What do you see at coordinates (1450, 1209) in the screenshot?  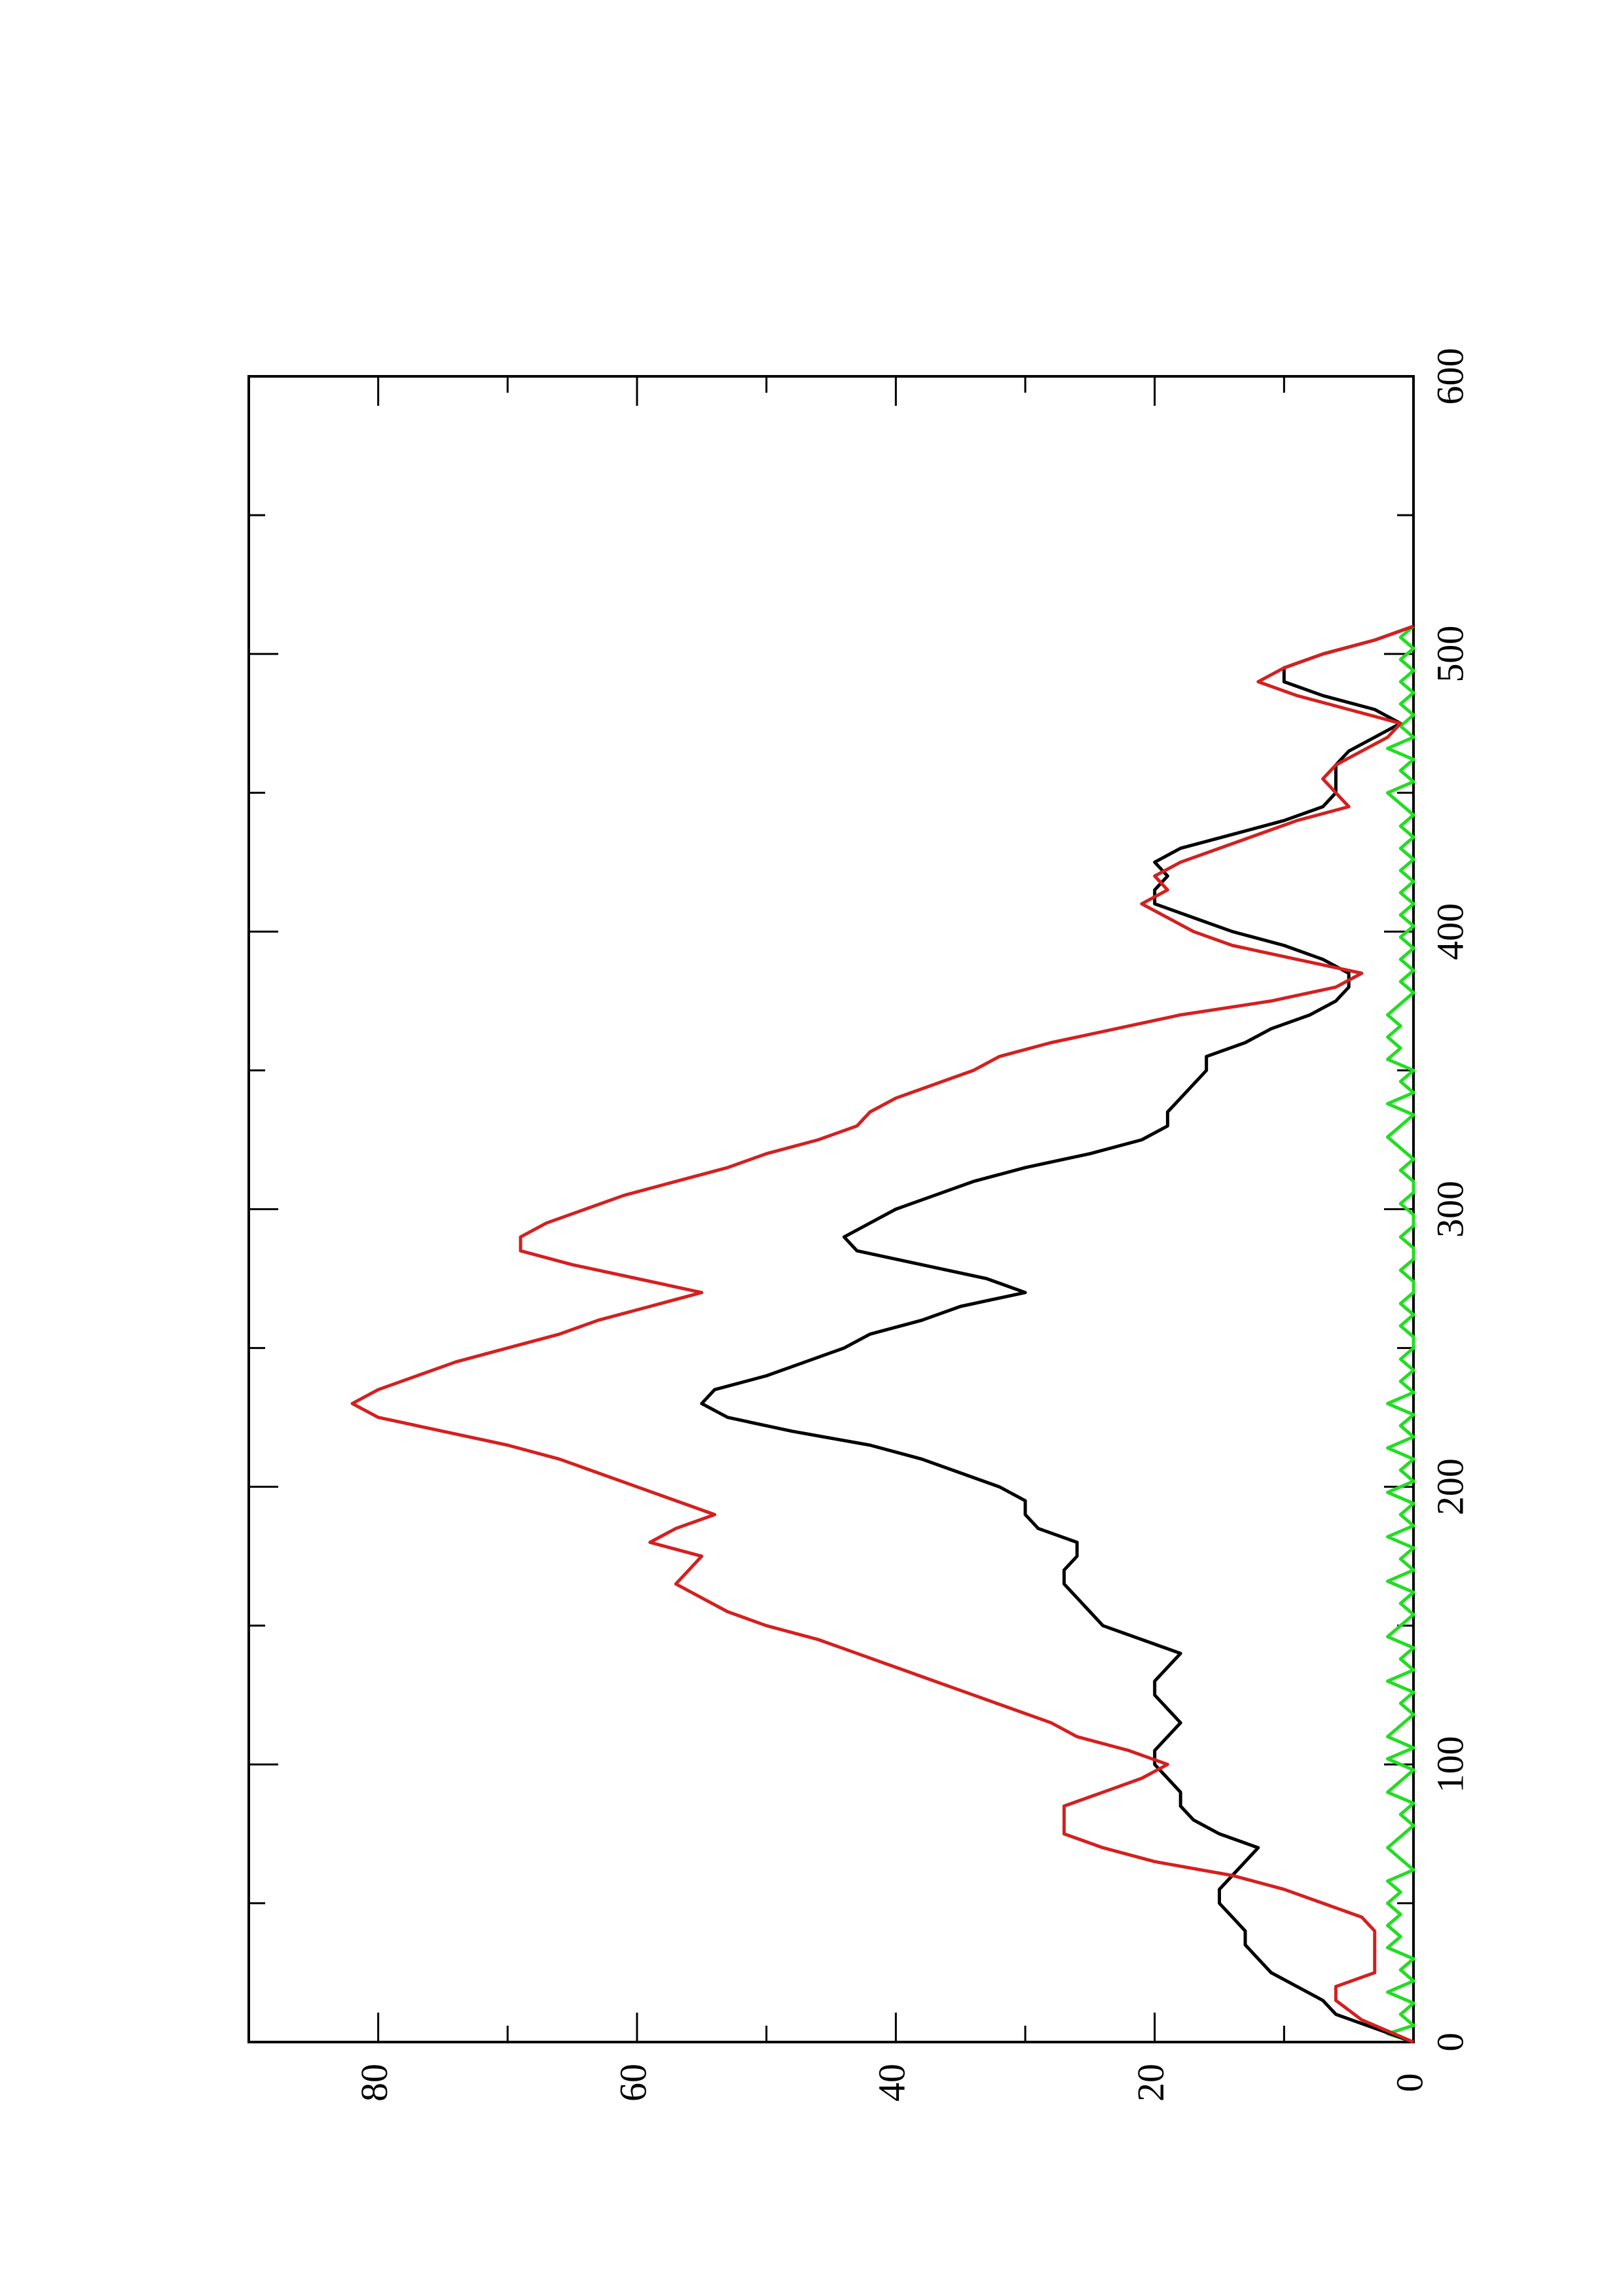 I see `x-tick-label: 300` at bounding box center [1450, 1209].